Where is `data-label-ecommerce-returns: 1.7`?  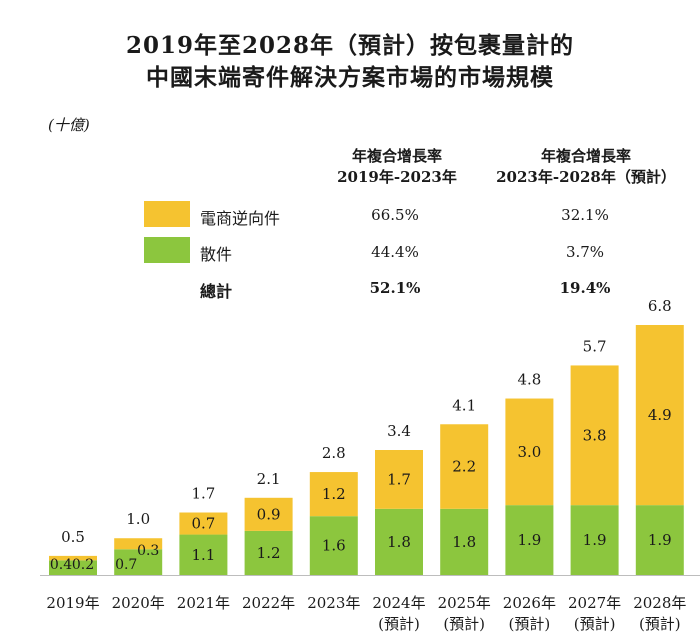
data-label-ecommerce-returns: 1.7 is located at coordinates (399, 479).